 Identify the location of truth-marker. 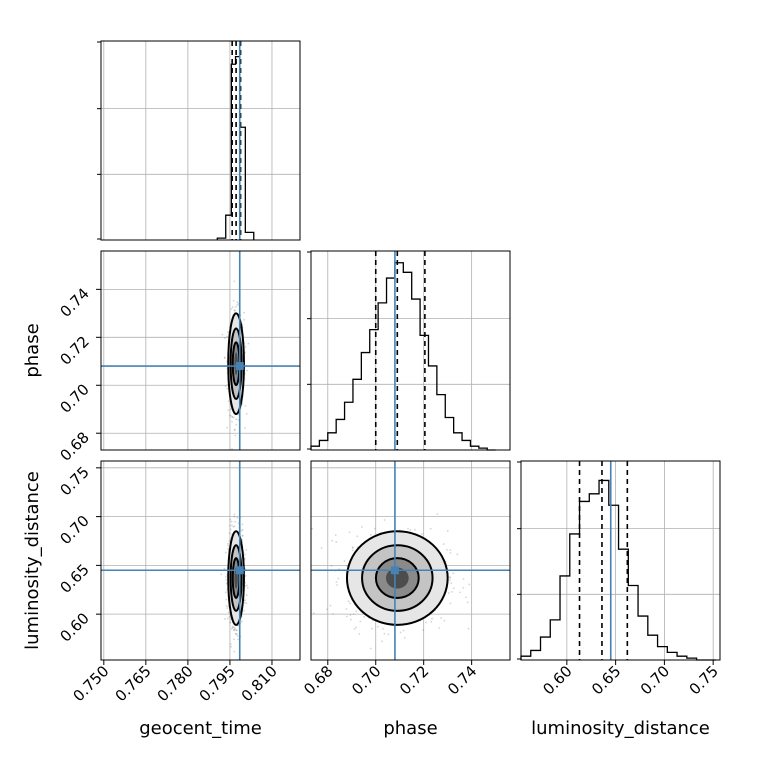
(239, 366).